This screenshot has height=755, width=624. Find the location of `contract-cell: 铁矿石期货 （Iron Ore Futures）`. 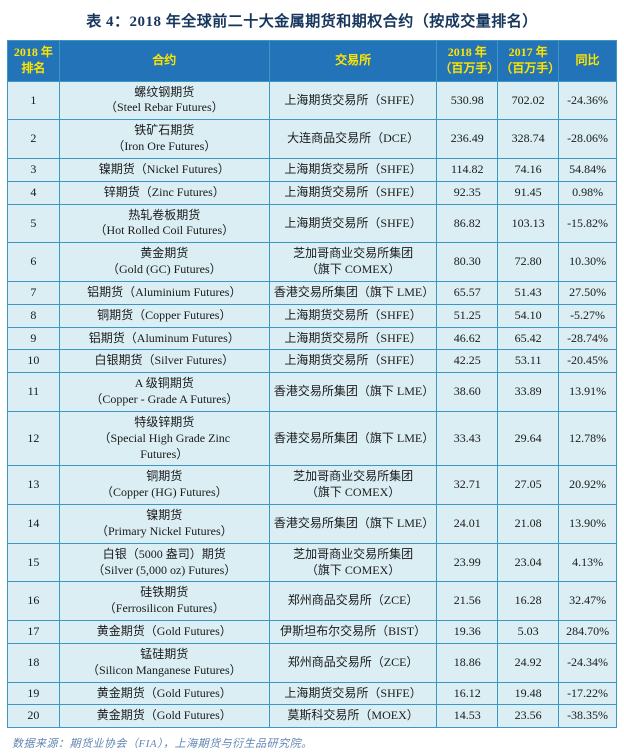

contract-cell: 铁矿石期货 （Iron Ore Futures） is located at coordinates (164, 139).